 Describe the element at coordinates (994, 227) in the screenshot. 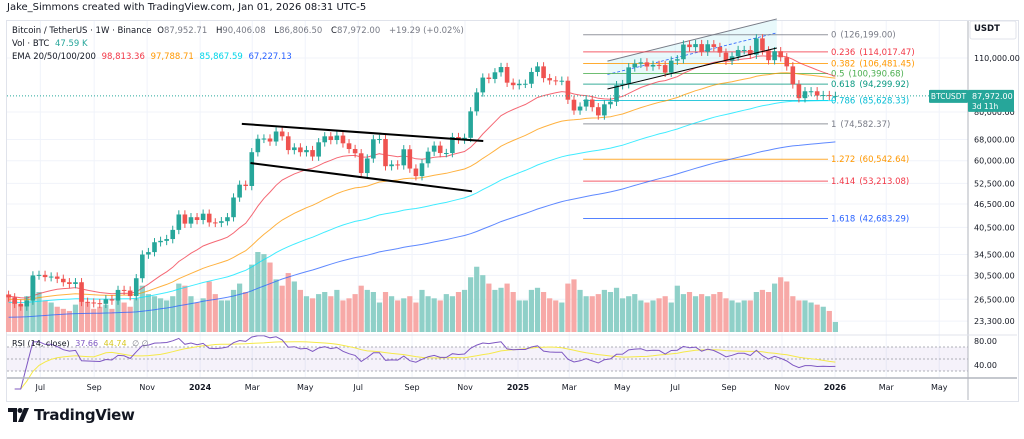

I see `price-tick-label: 40,500.00` at that location.